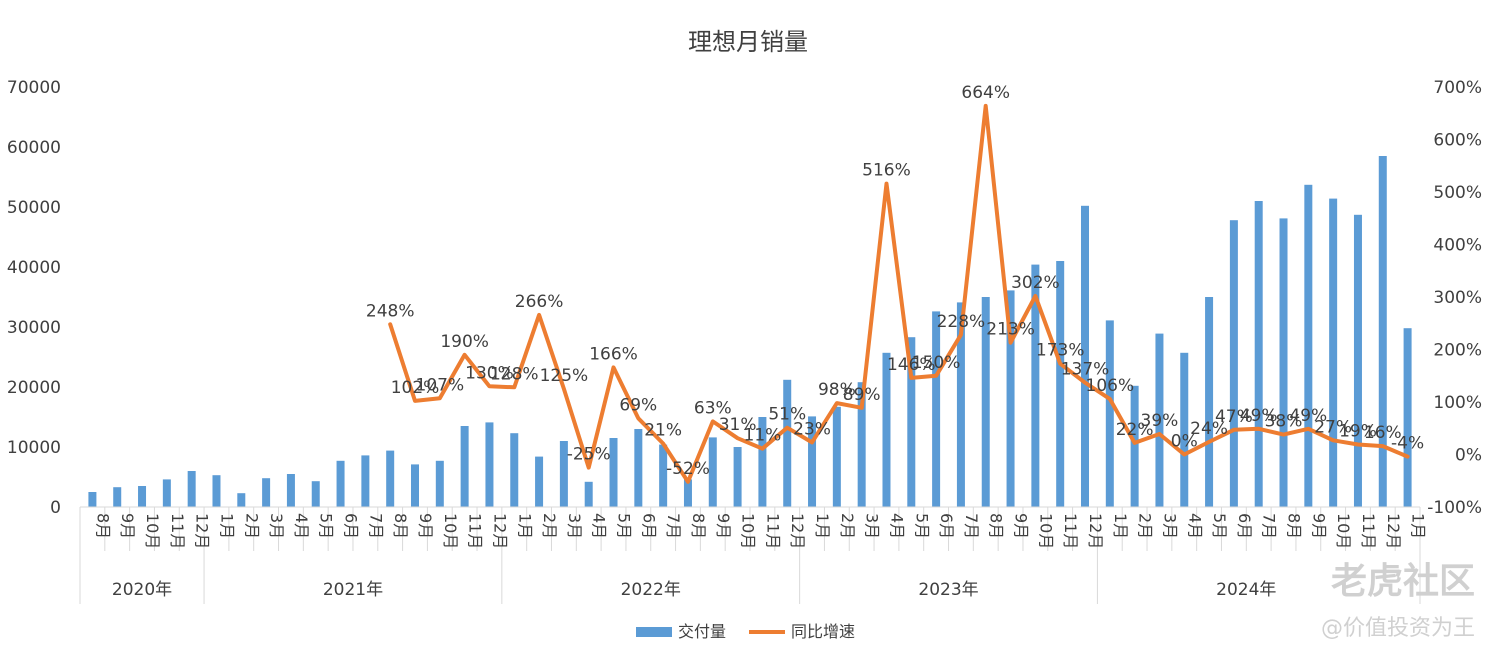  What do you see at coordinates (688, 469) in the screenshot?
I see `line-data-label: -52%` at bounding box center [688, 469].